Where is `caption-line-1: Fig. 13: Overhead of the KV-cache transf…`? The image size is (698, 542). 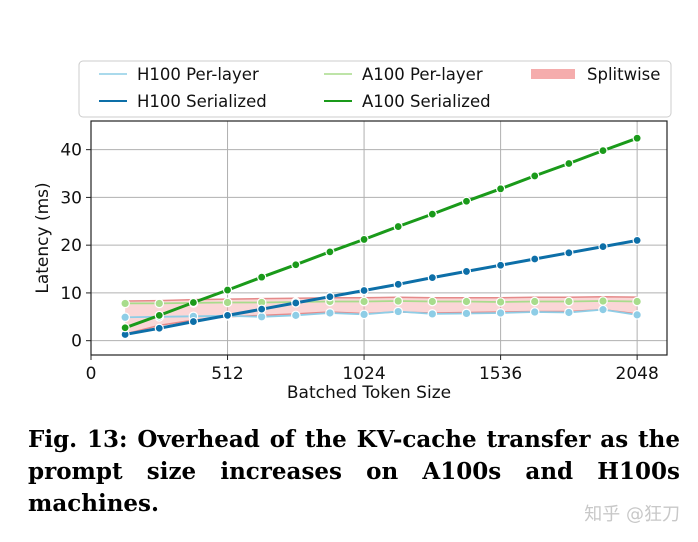 caption-line-1: Fig. 13: Overhead of the KV-cache transf… is located at coordinates (354, 439).